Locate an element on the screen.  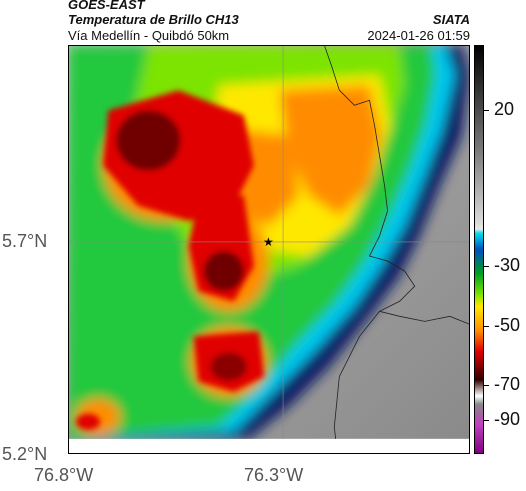
route-label: Vía Medellín - Quibdó 50km is located at coordinates (149, 35).